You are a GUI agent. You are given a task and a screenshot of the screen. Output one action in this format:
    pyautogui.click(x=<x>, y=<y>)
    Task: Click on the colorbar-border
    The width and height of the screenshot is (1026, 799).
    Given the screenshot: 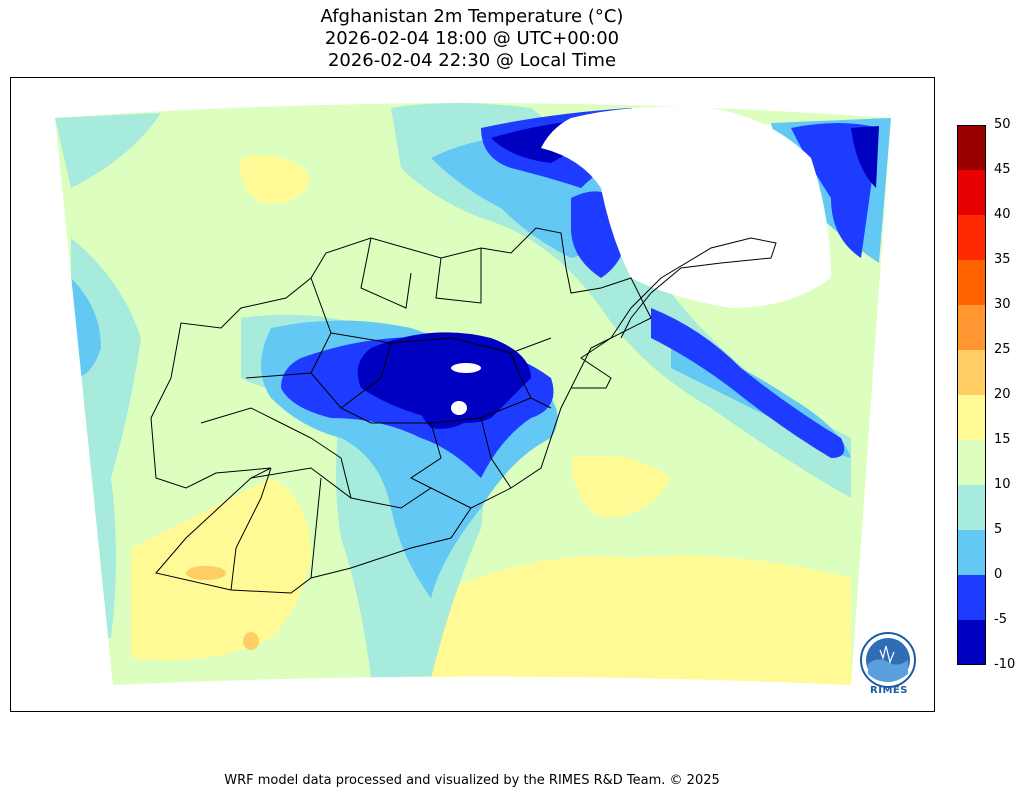 What is the action you would take?
    pyautogui.click(x=971, y=395)
    